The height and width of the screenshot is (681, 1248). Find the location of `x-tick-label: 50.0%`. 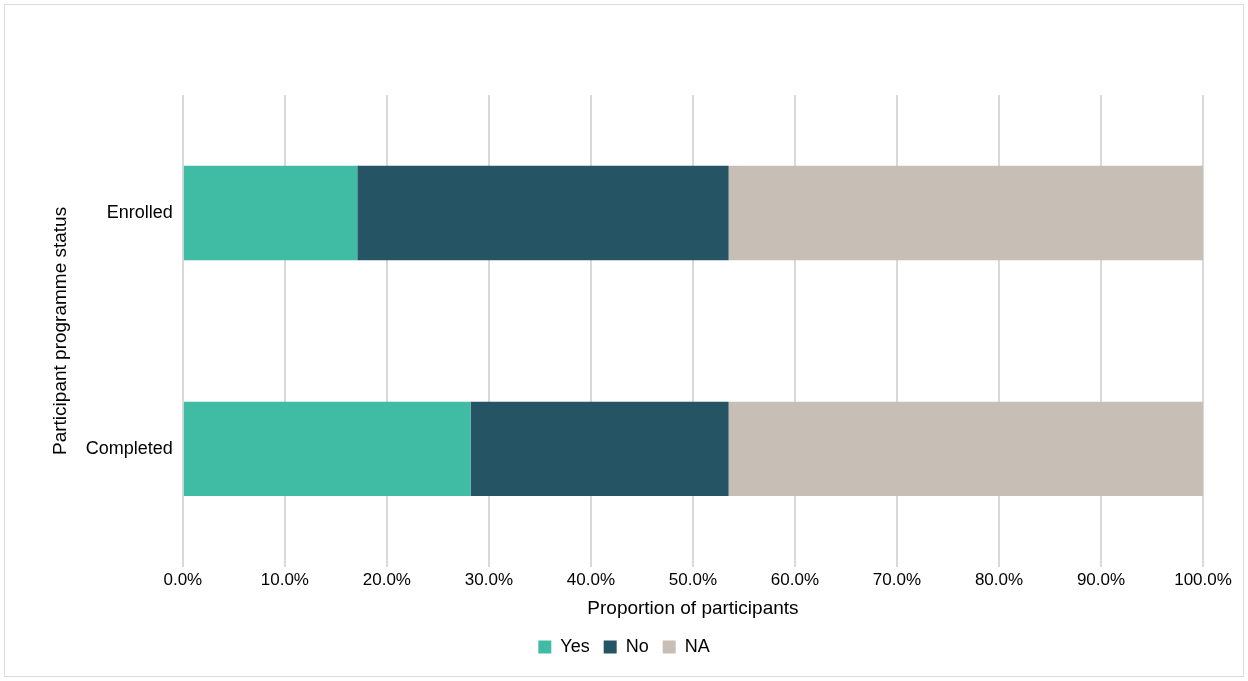

x-tick-label: 50.0% is located at coordinates (693, 579).